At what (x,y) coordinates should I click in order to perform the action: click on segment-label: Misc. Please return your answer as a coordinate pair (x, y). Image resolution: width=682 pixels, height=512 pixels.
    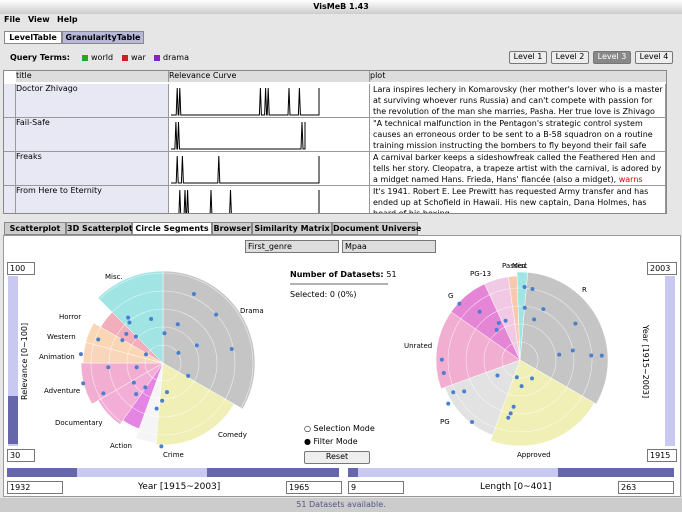
    Looking at the image, I should click on (520, 266).